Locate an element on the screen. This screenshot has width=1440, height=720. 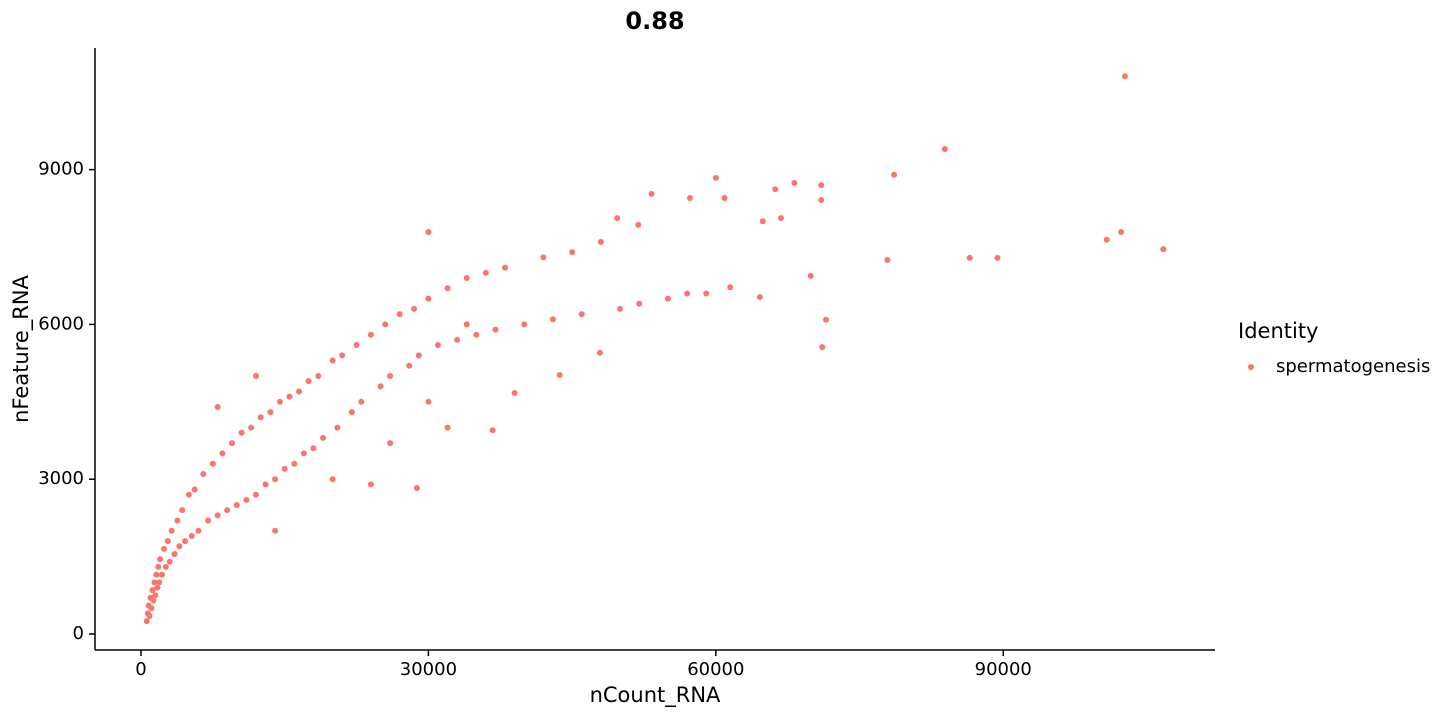
y-axis-label: nFeature_RNA is located at coordinates (21, 348).